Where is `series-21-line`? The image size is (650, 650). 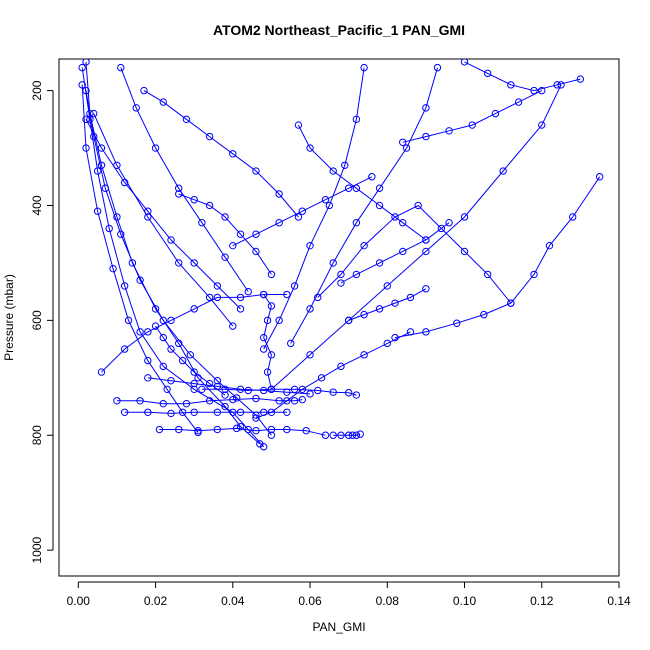 series-21-line is located at coordinates (163, 220).